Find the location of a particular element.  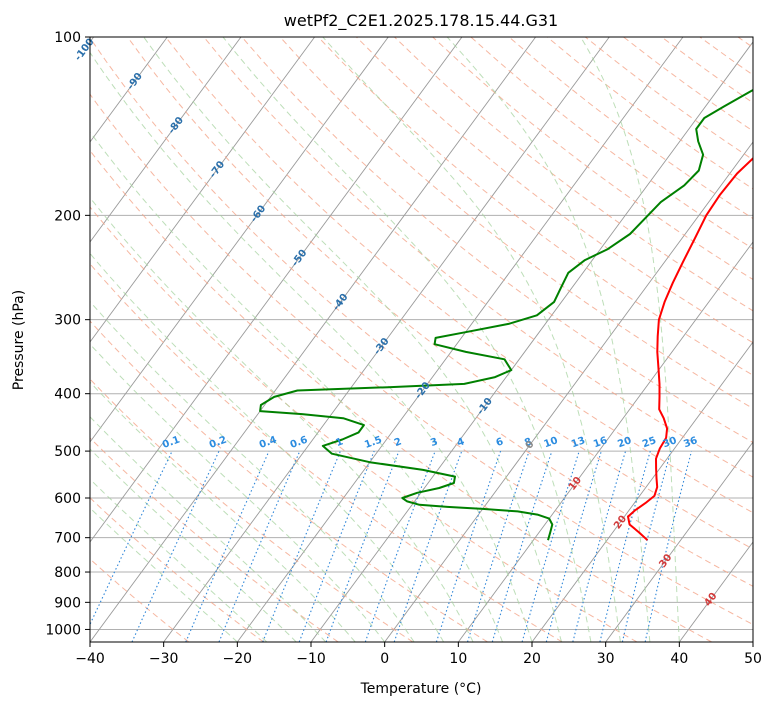

x-tick-label: −40 is located at coordinates (90, 659).